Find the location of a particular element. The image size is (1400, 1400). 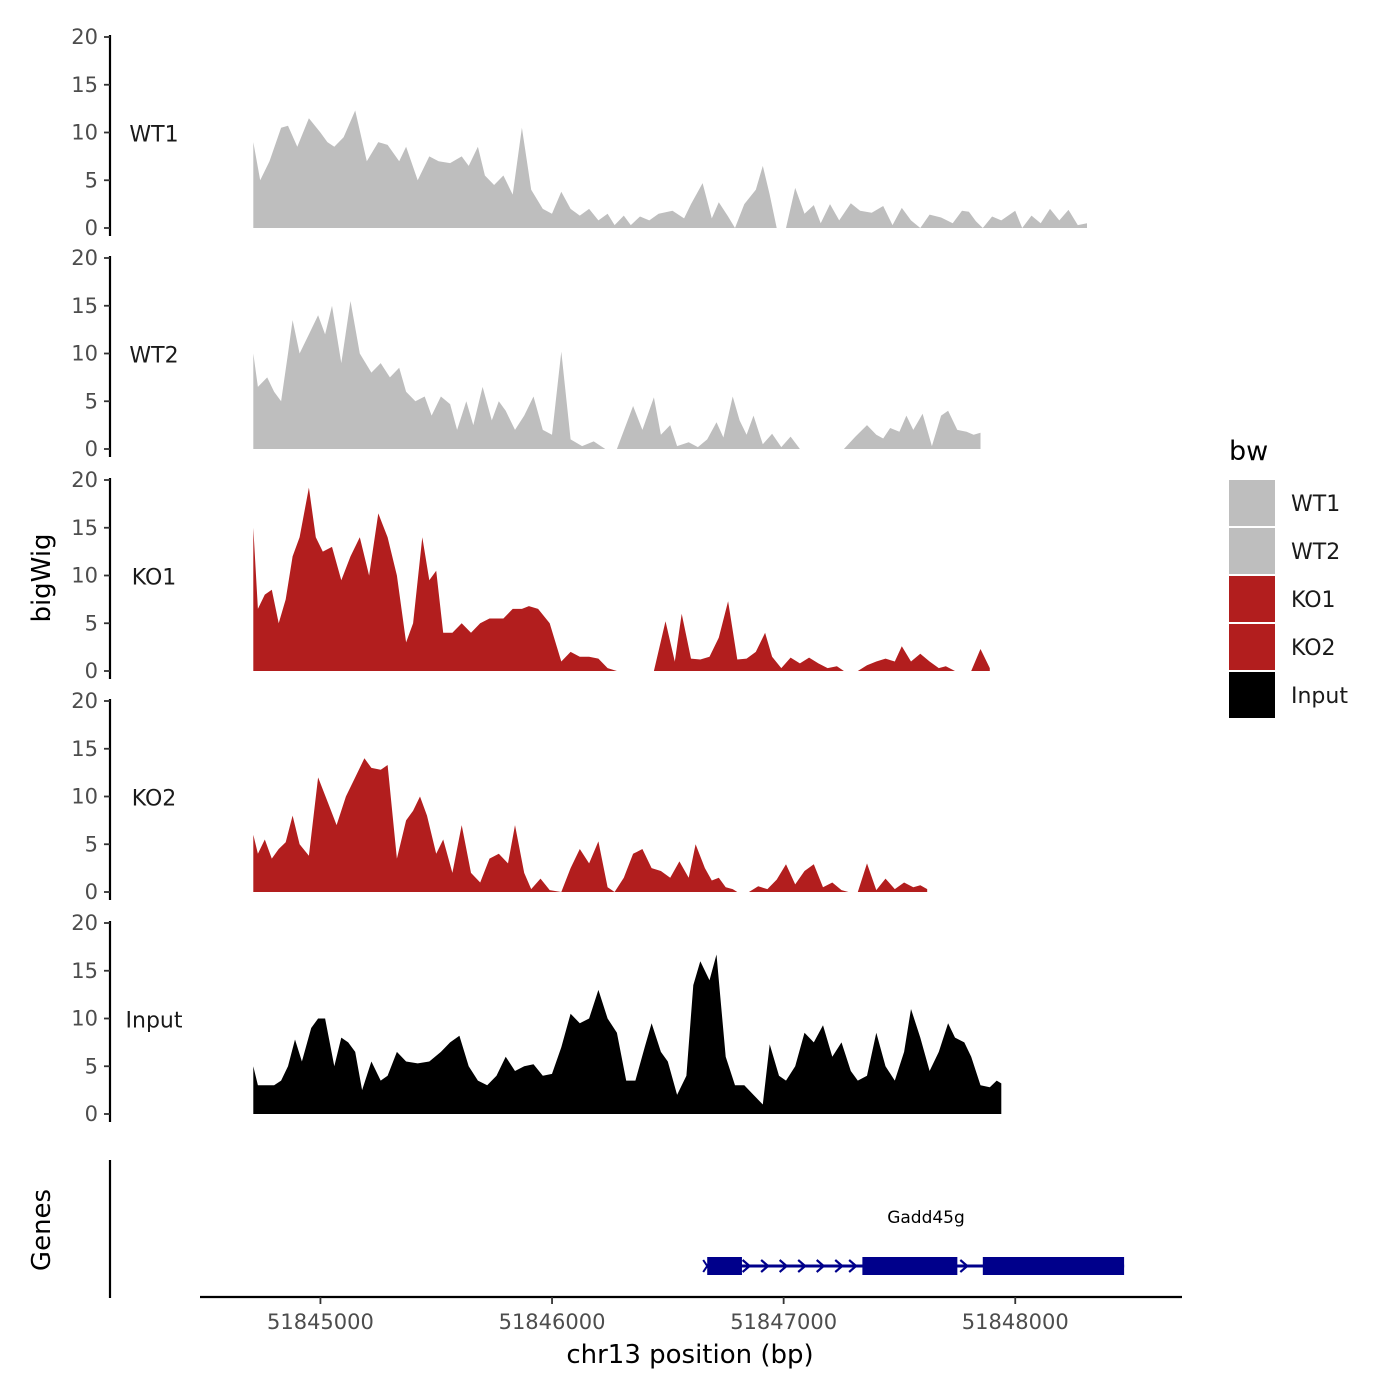

gene-track: Gadd45g is located at coordinates (616, 1229).